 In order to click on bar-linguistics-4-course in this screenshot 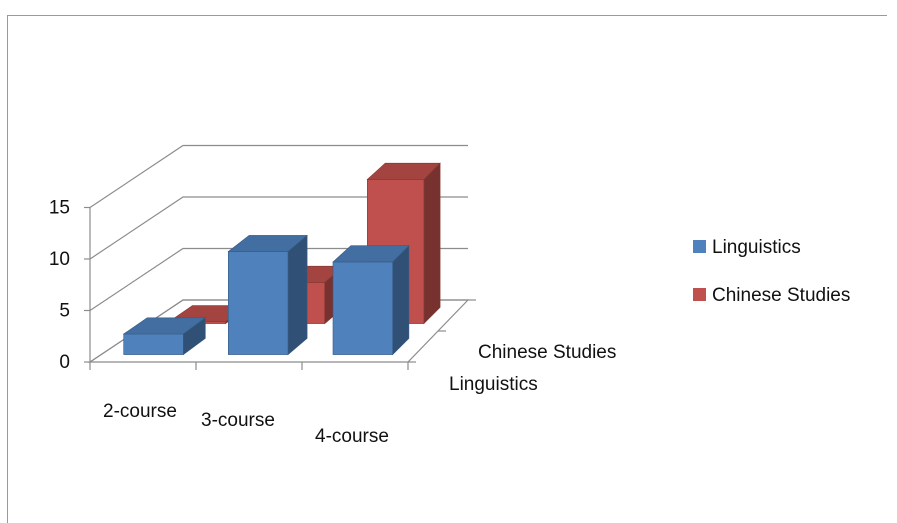, I will do `click(371, 300)`.